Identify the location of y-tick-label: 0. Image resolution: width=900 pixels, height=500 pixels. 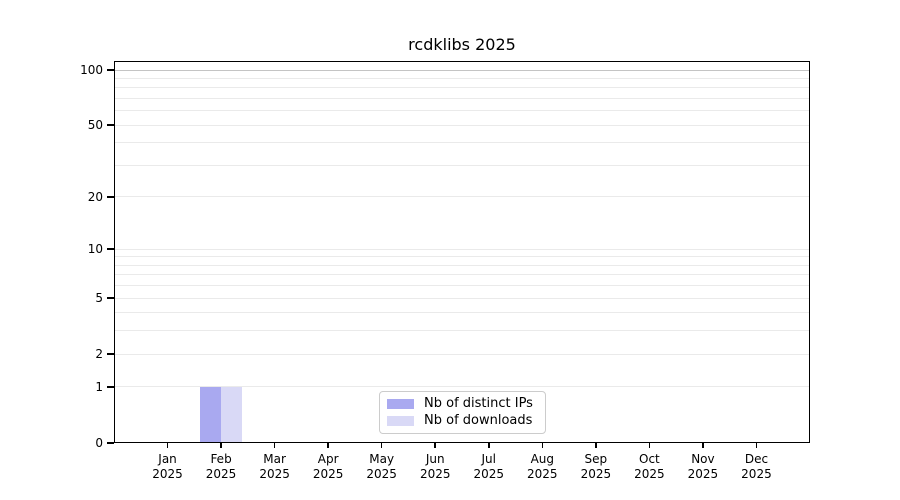
(99, 443).